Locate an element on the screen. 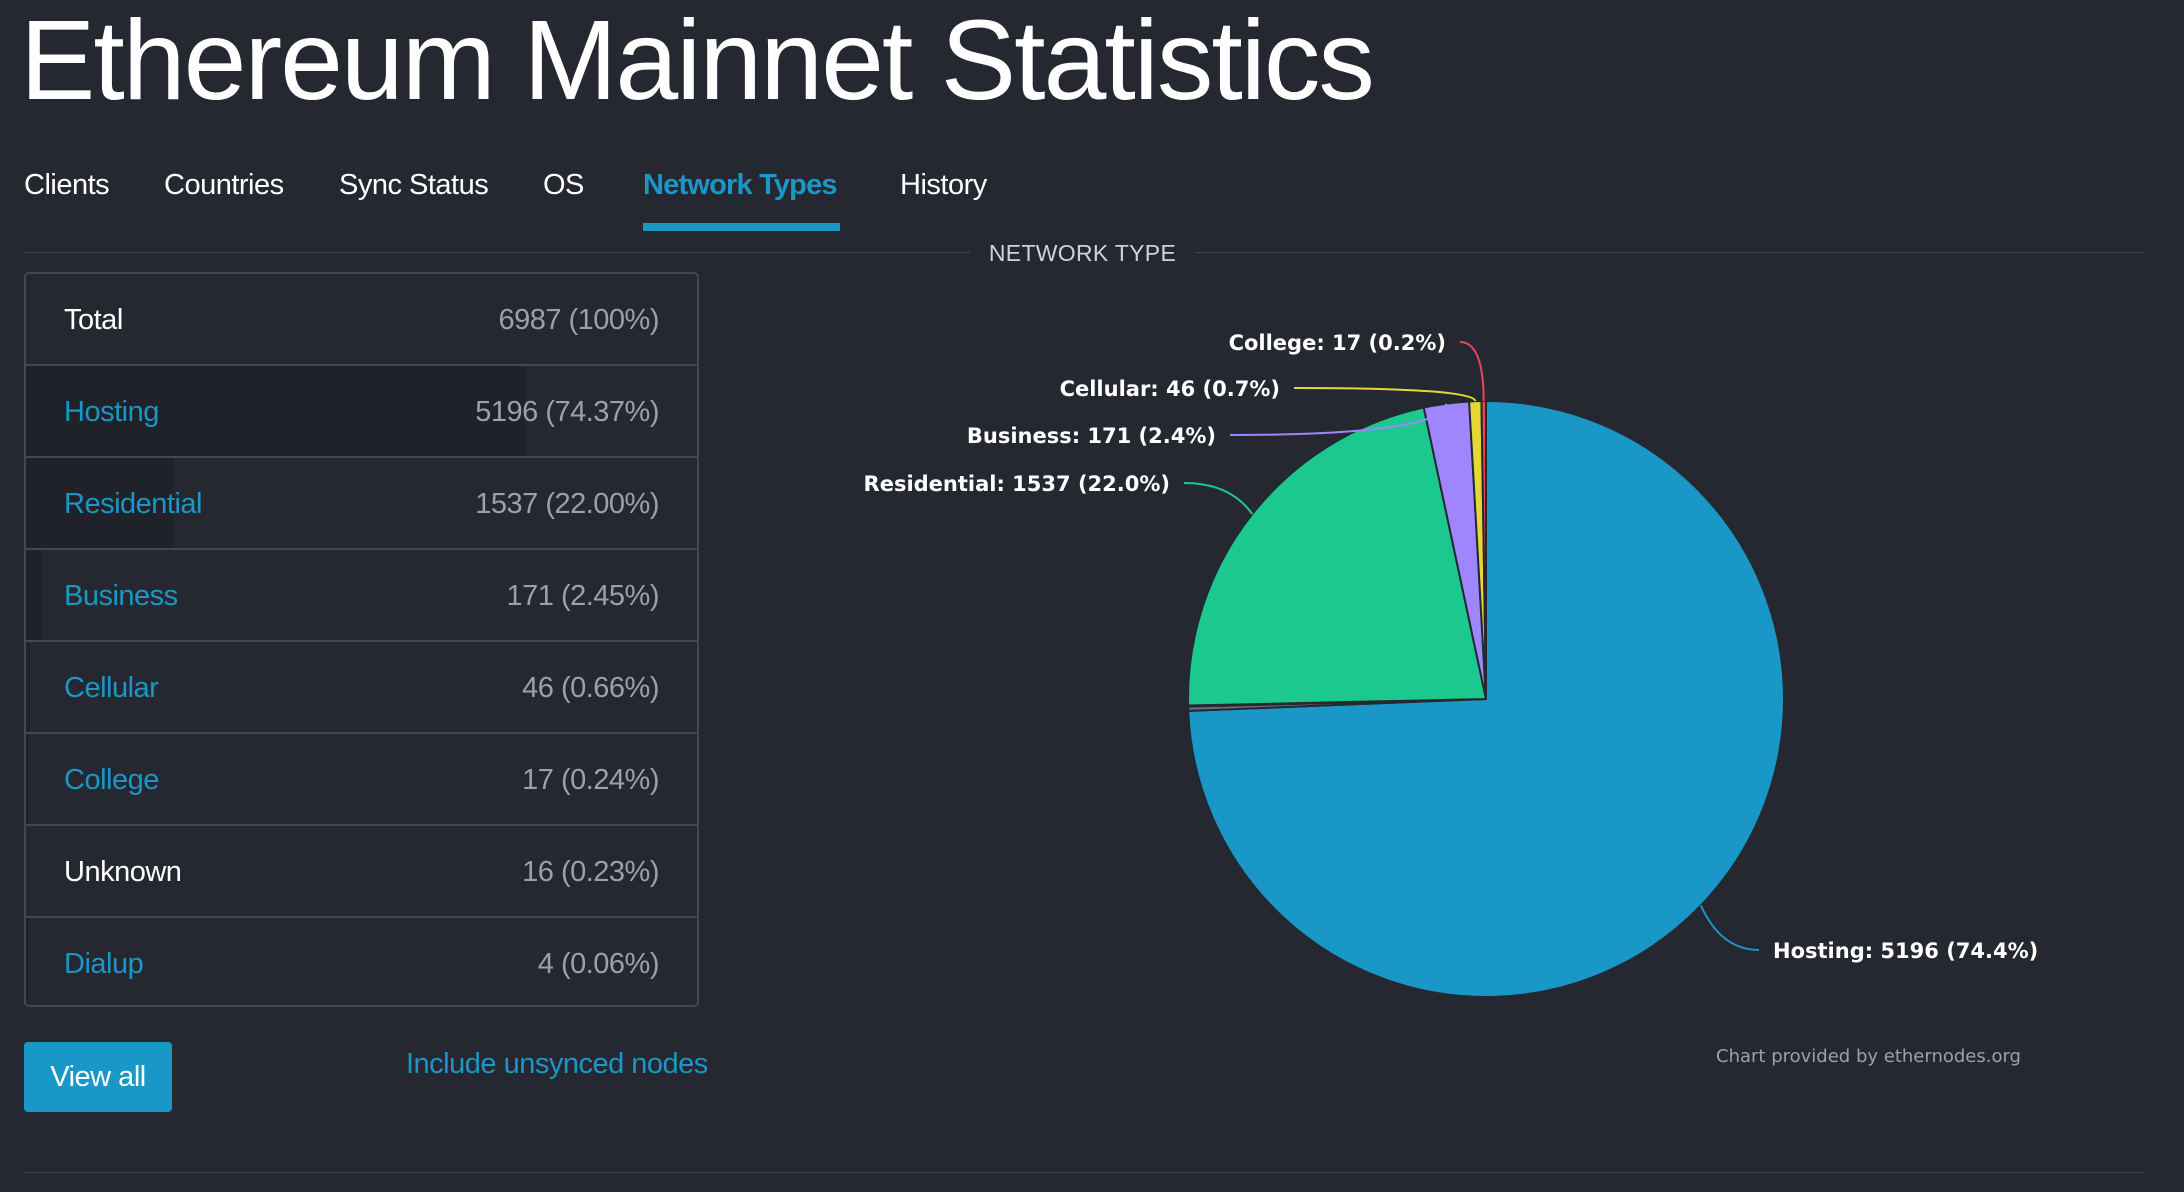 Image resolution: width=2184 pixels, height=1192 pixels. pie-leader-hosting is located at coordinates (1729, 928).